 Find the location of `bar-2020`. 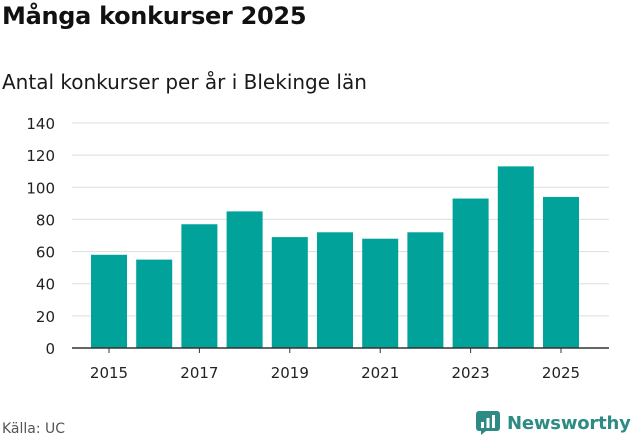

bar-2020 is located at coordinates (335, 290).